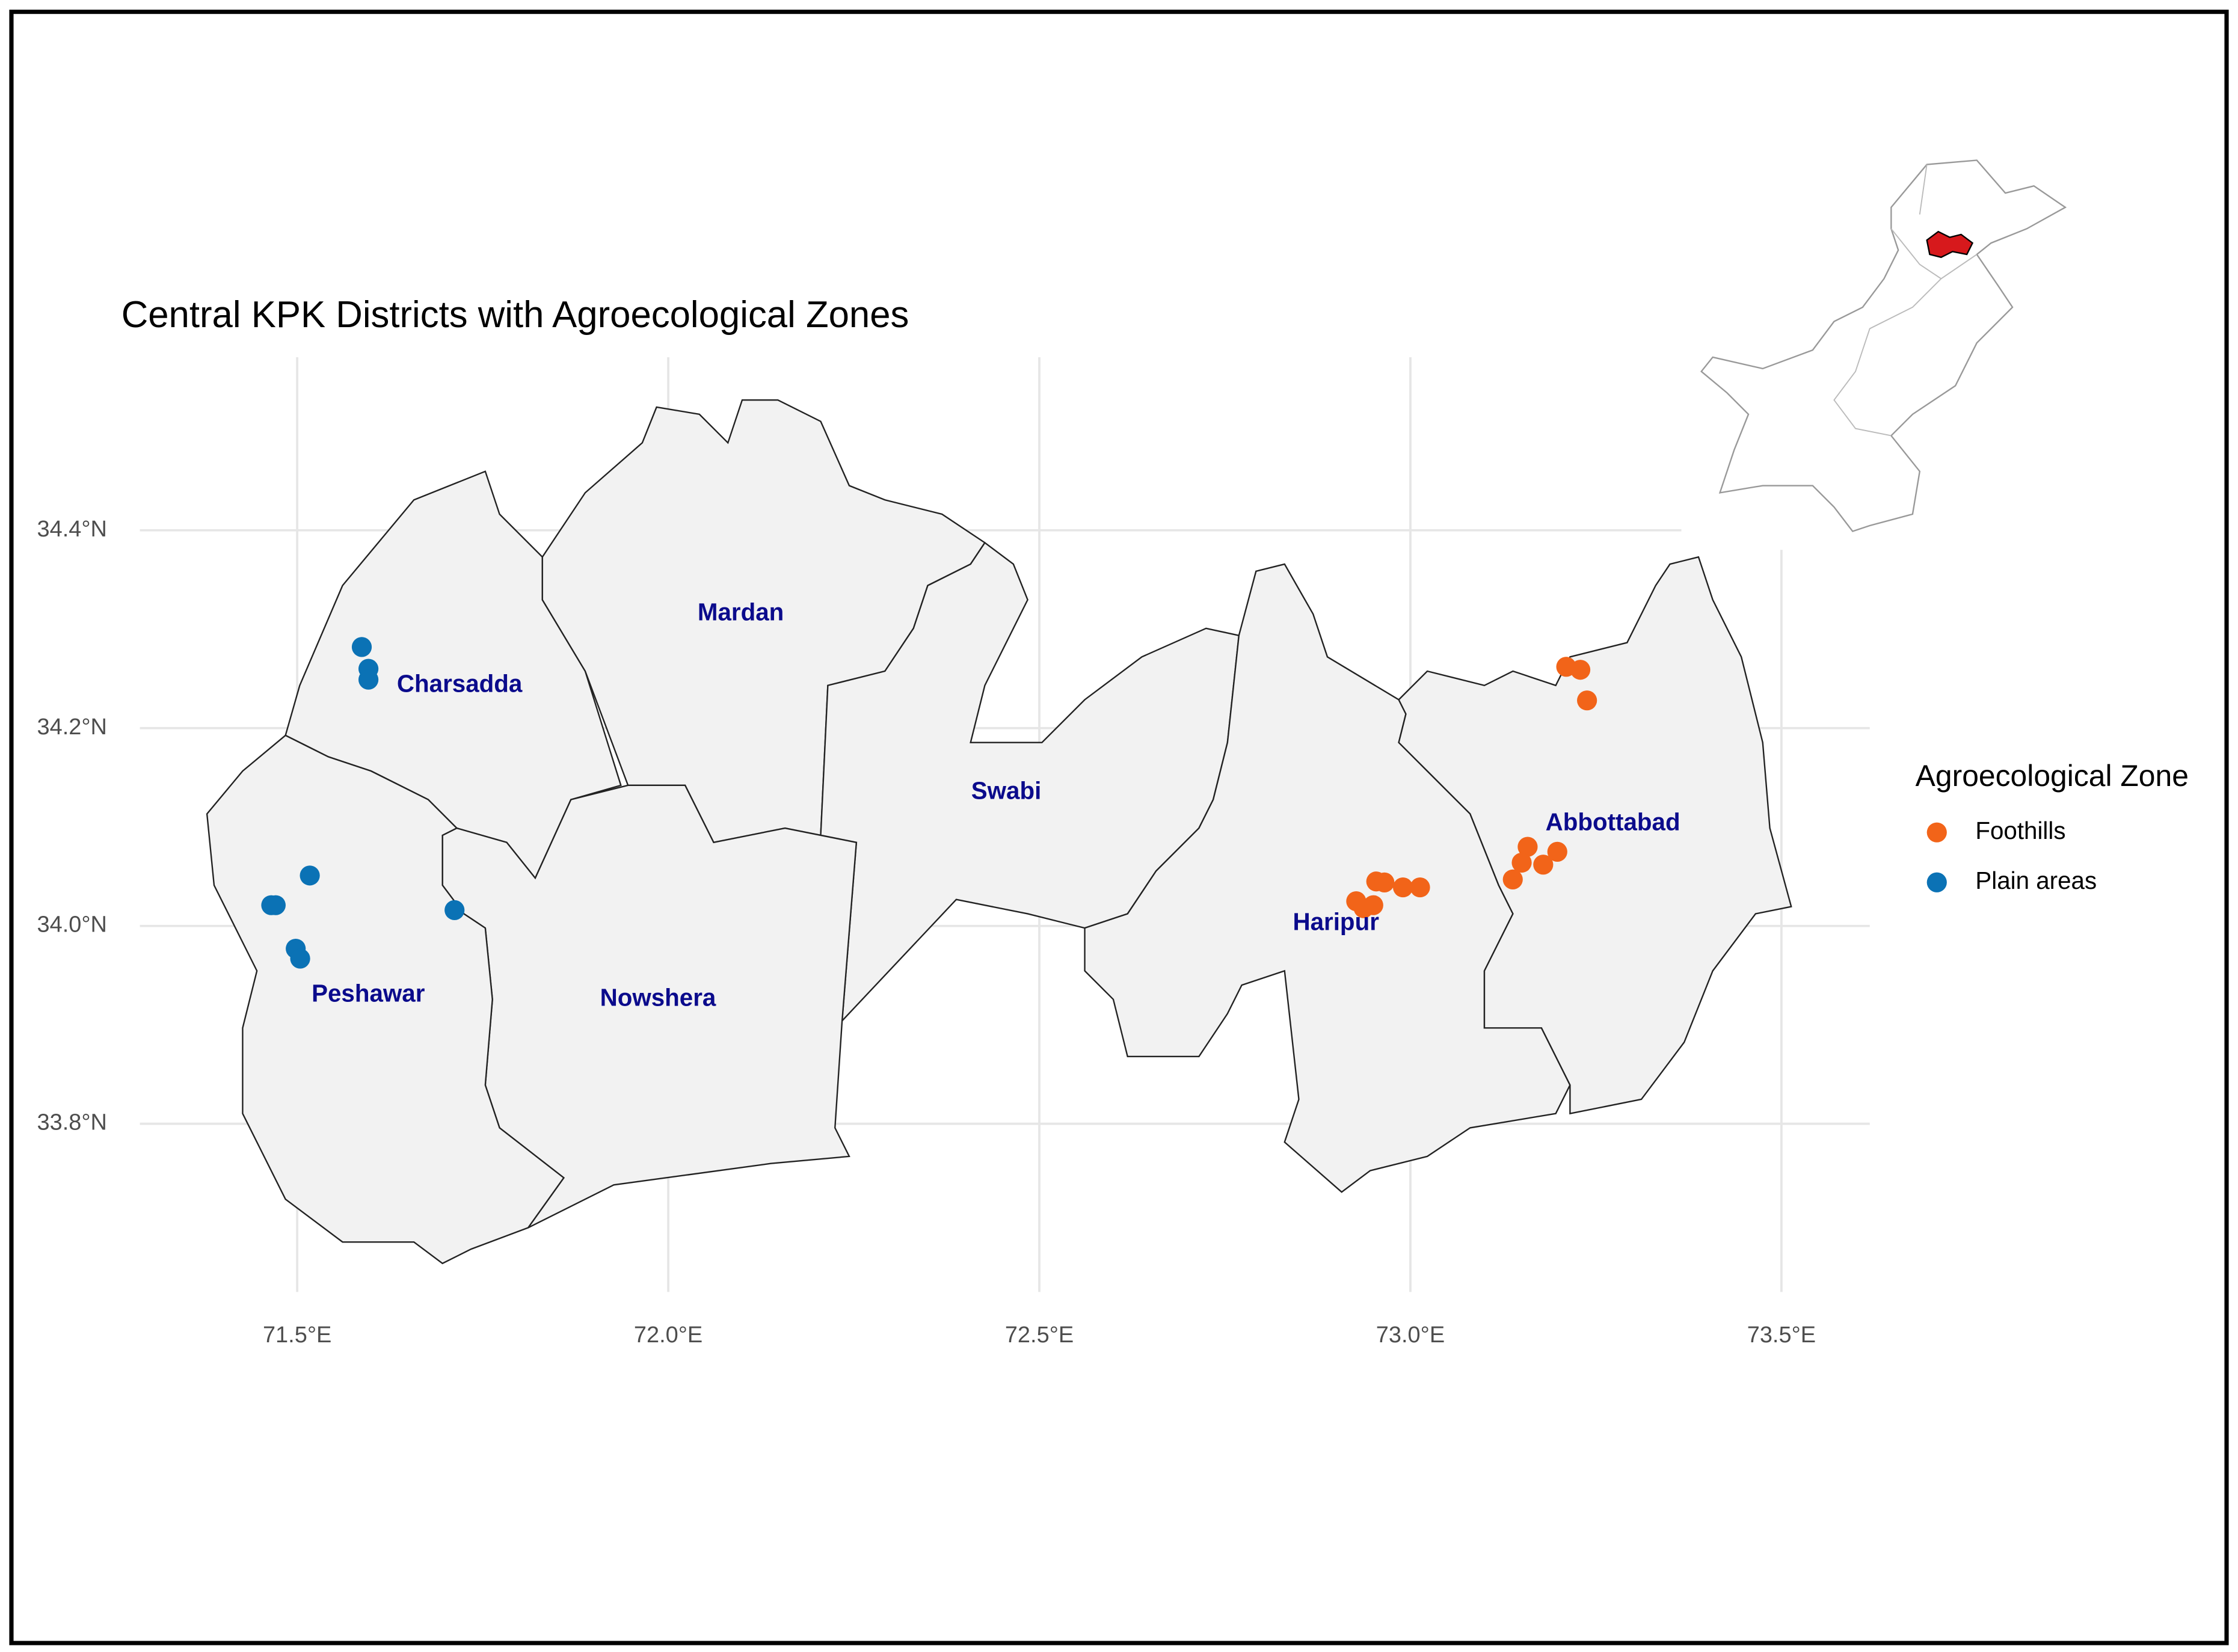 The image size is (2238, 1652). What do you see at coordinates (72, 1122) in the screenshot?
I see `y-tick-label: 33.8°N` at bounding box center [72, 1122].